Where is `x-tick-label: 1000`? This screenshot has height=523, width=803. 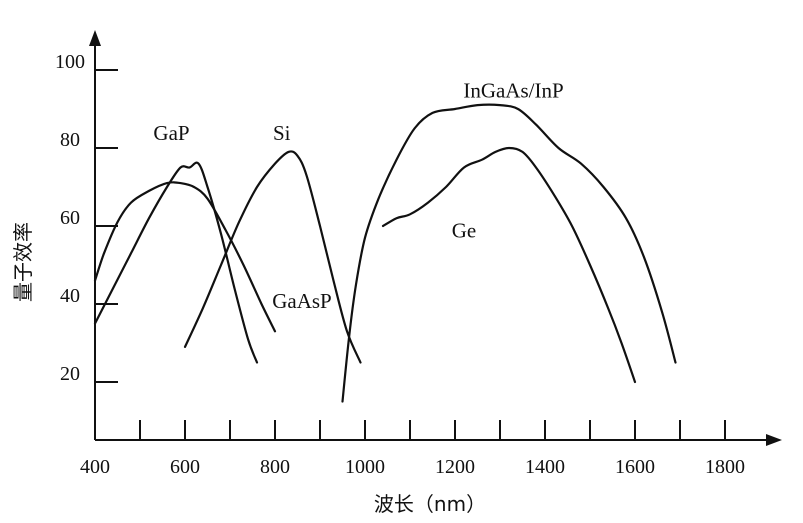
x-tick-label: 1000 is located at coordinates (365, 467).